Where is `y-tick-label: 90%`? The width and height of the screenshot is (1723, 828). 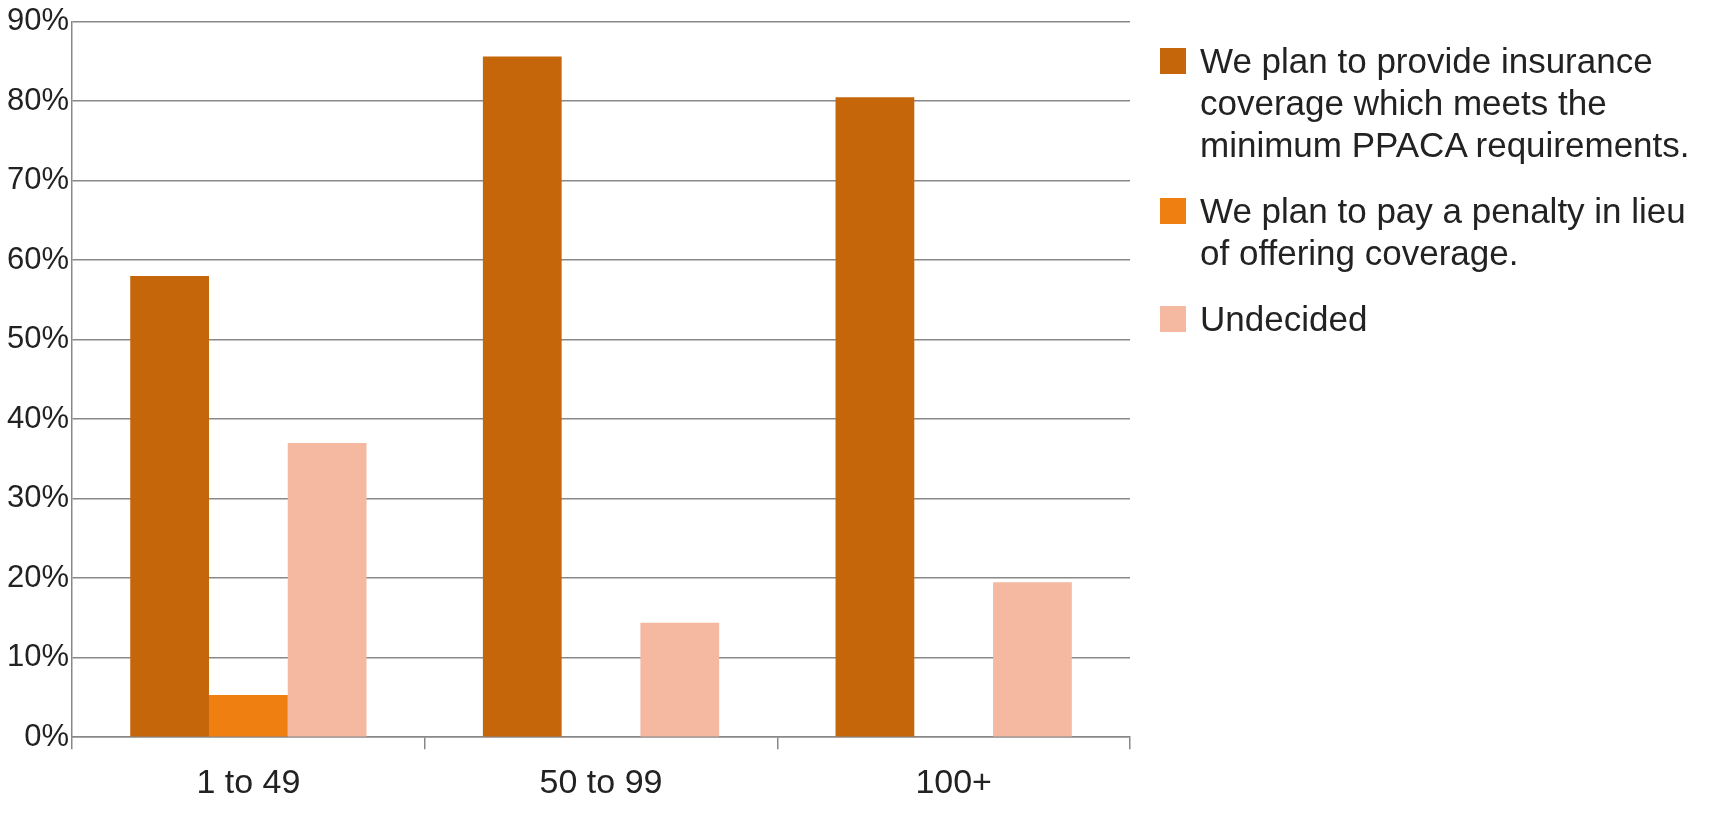 y-tick-label: 90% is located at coordinates (38, 20).